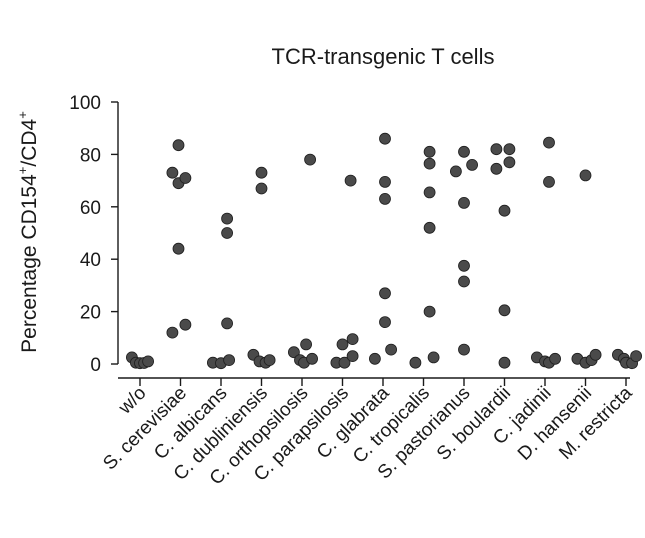 Image resolution: width=645 pixels, height=538 pixels. Describe the element at coordinates (90, 208) in the screenshot. I see `y-tick-label: 60` at that location.